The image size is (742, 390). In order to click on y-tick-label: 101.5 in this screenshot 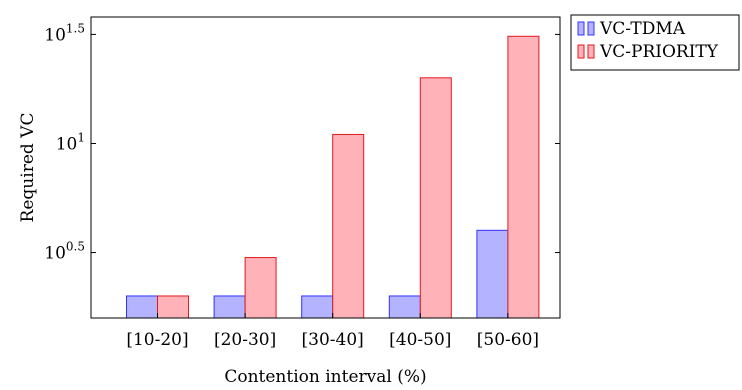, I will do `click(64, 33)`.